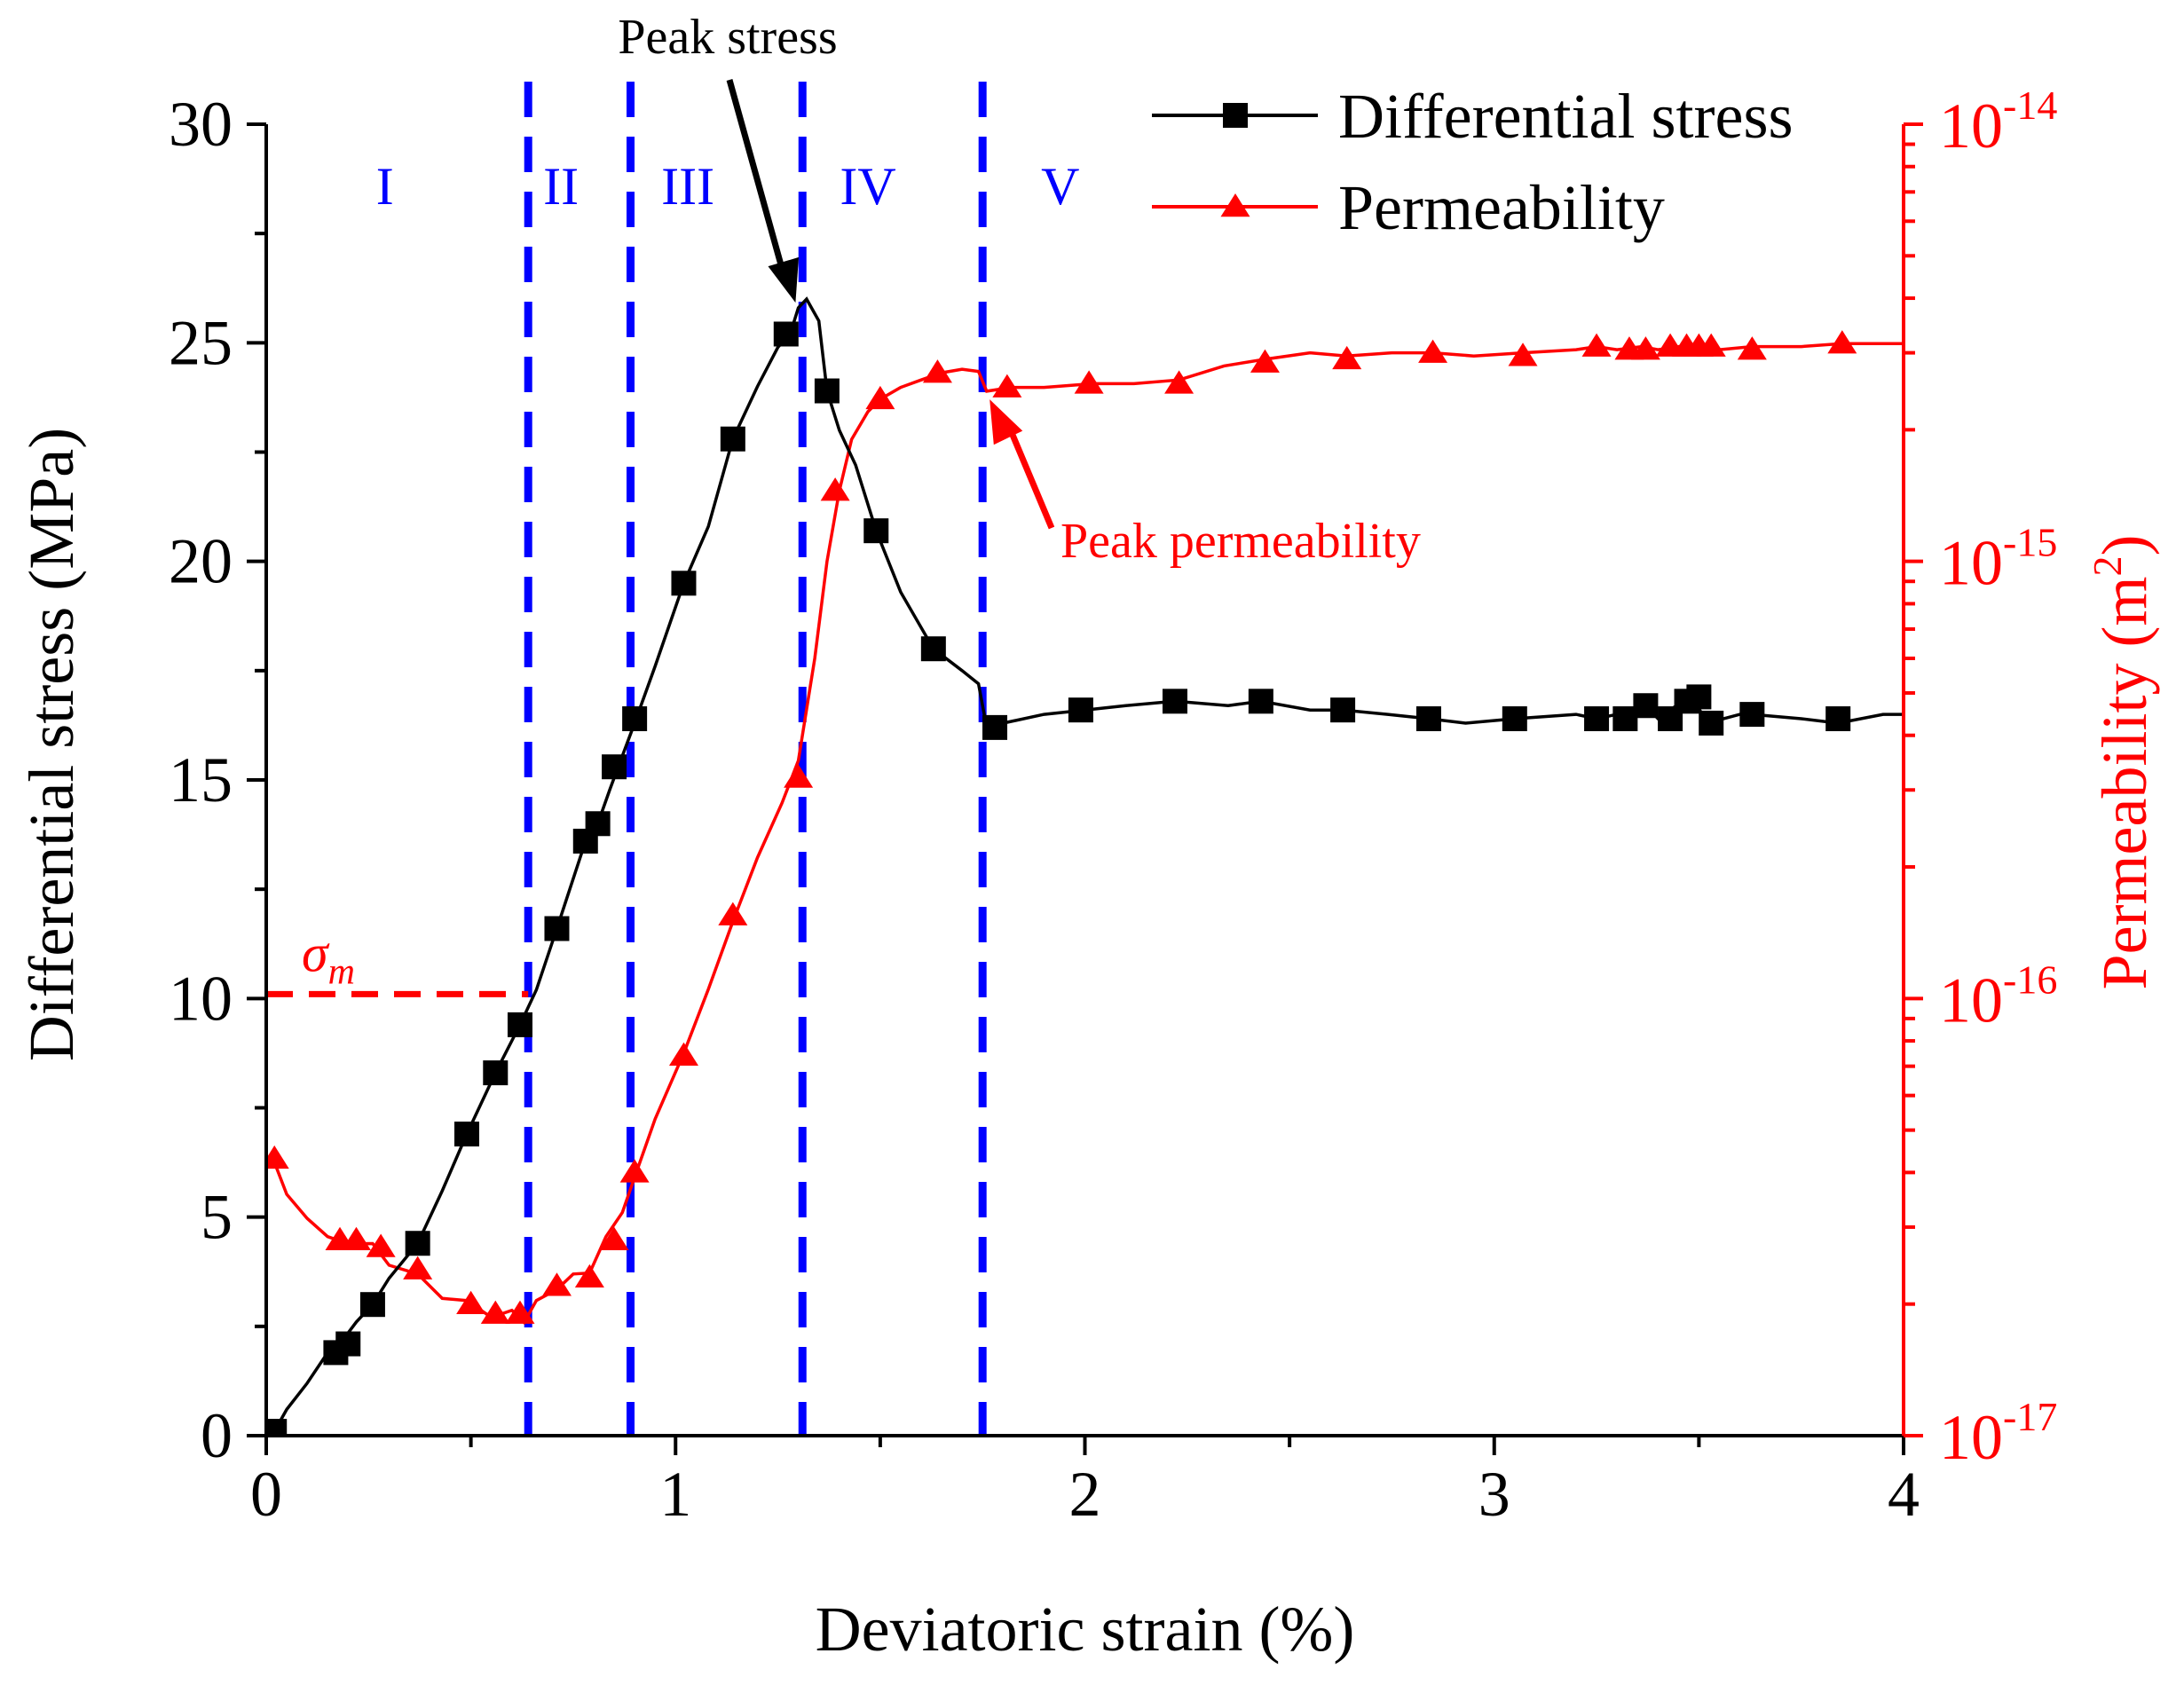 This screenshot has height=1685, width=2184. I want to click on sigma-symbol: σ, so click(316, 953).